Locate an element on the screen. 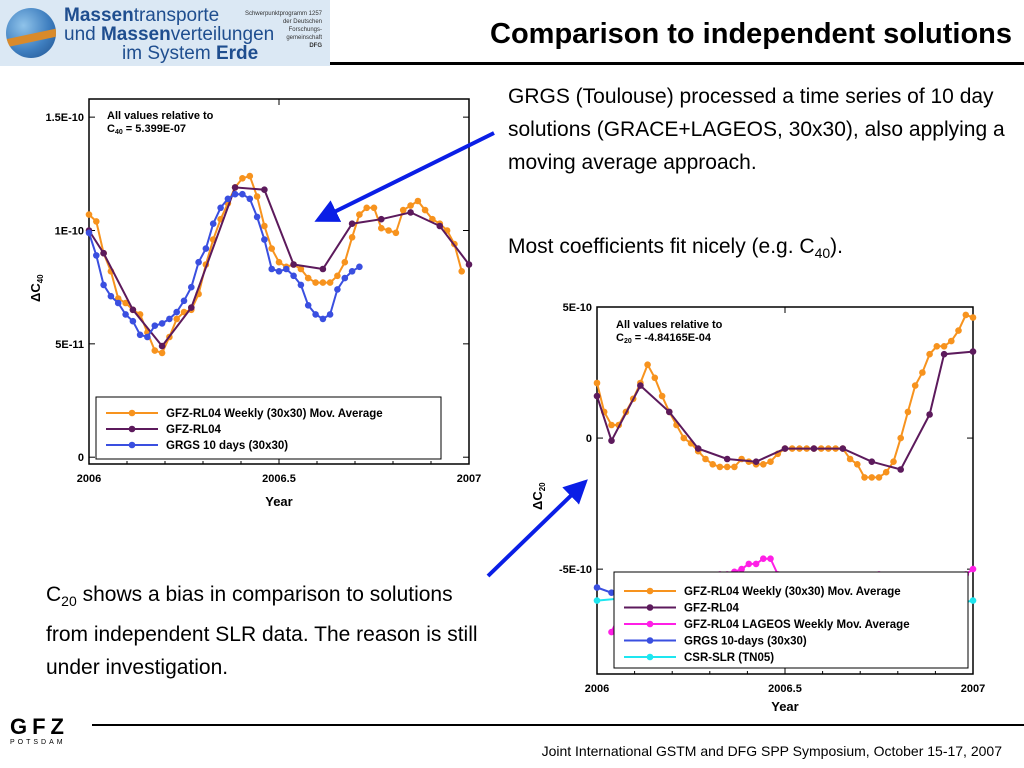 The width and height of the screenshot is (1024, 768). c40-ytick-label: 1E-10 is located at coordinates (69, 231).